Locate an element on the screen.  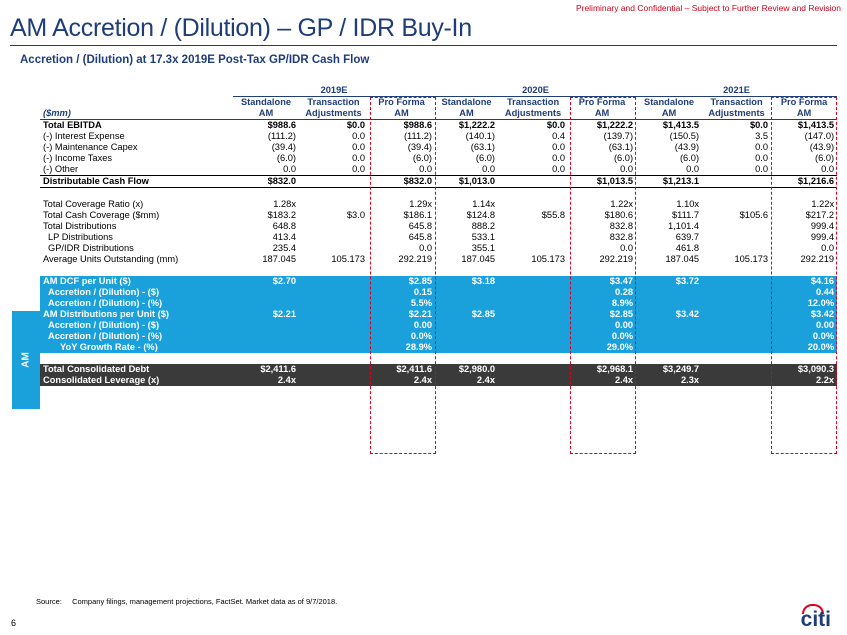
column-subheader: AM is located at coordinates (402, 114).